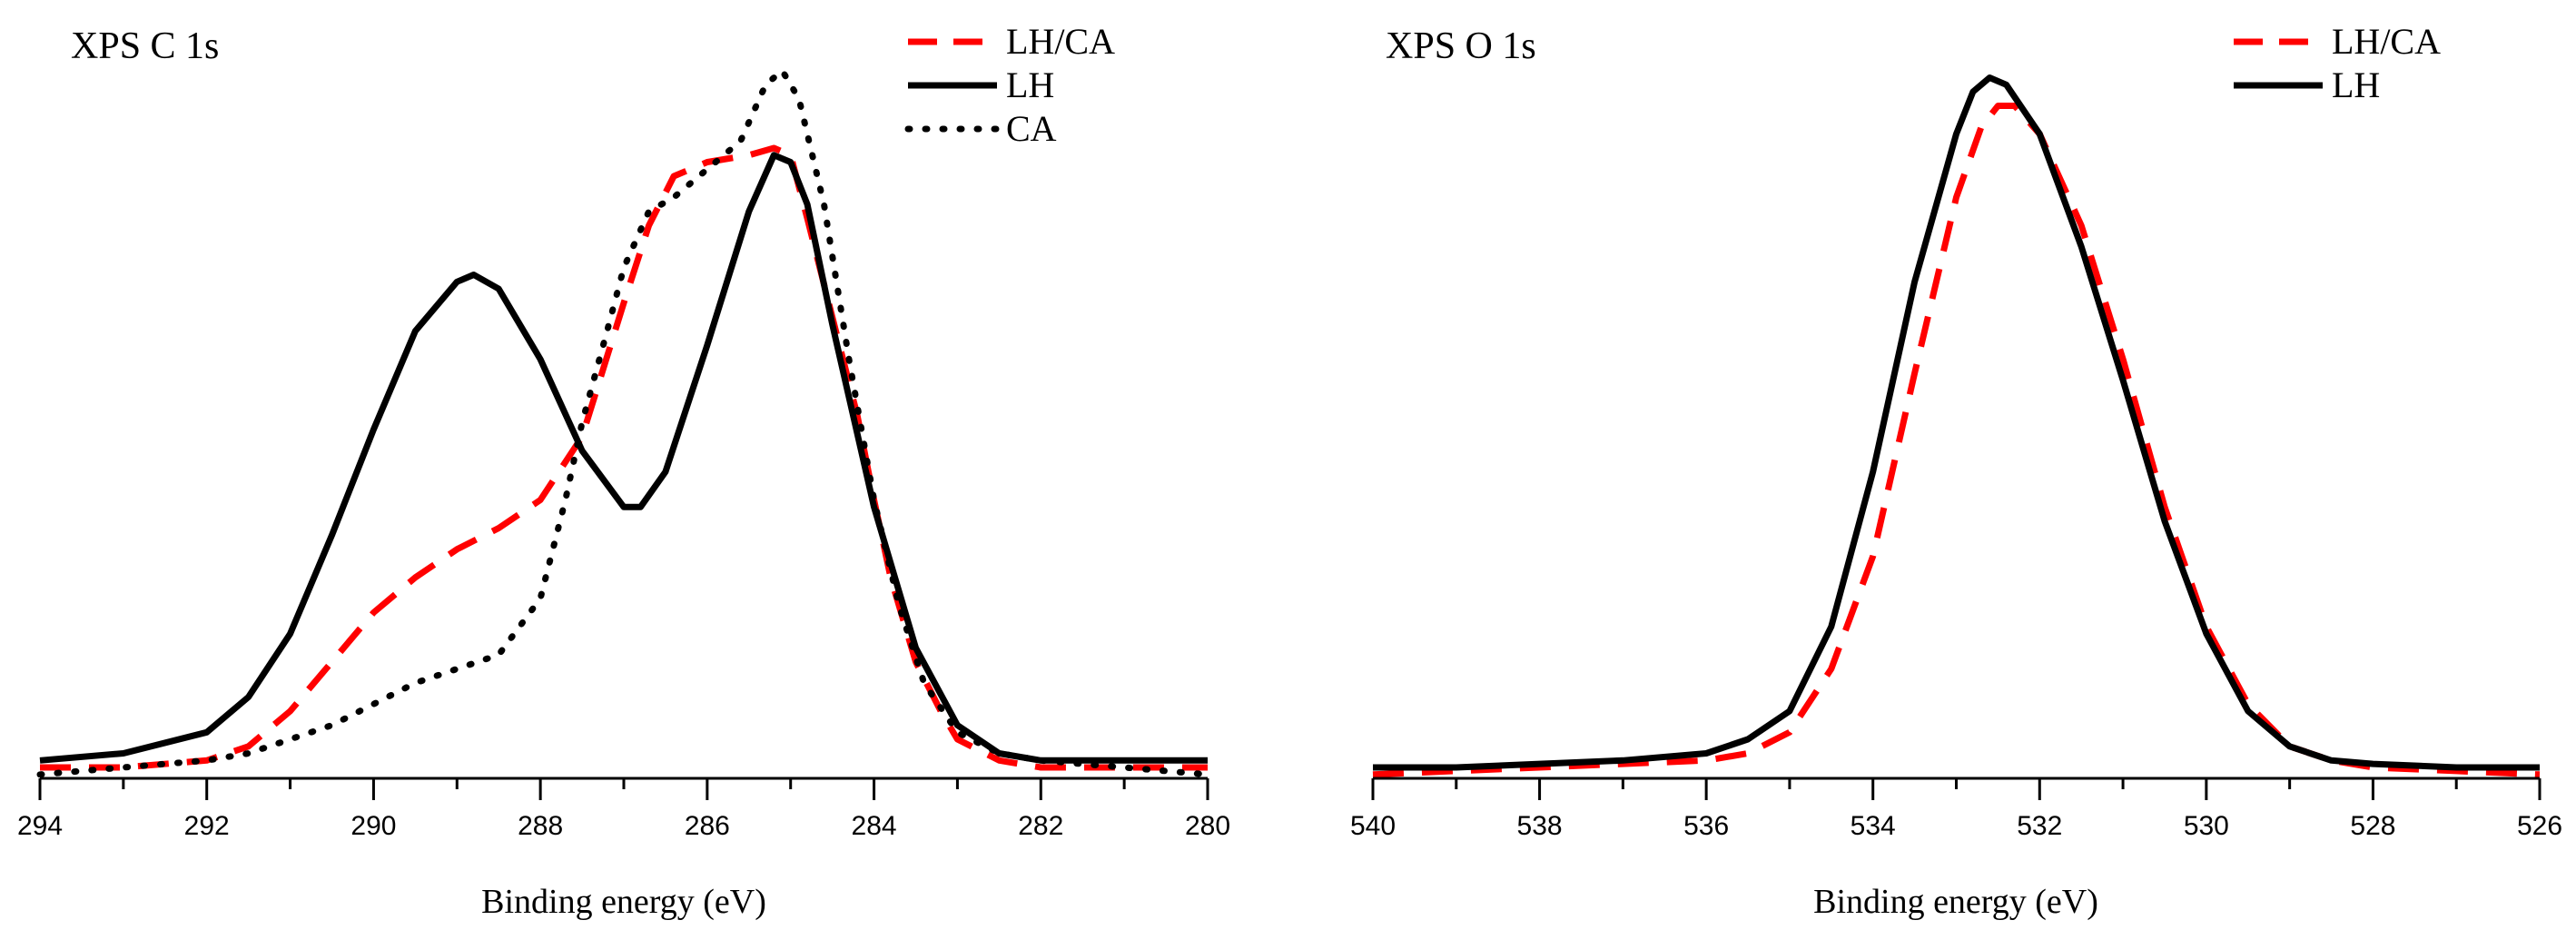  Describe the element at coordinates (1207, 826) in the screenshot. I see `x-tick-label: 280` at that location.